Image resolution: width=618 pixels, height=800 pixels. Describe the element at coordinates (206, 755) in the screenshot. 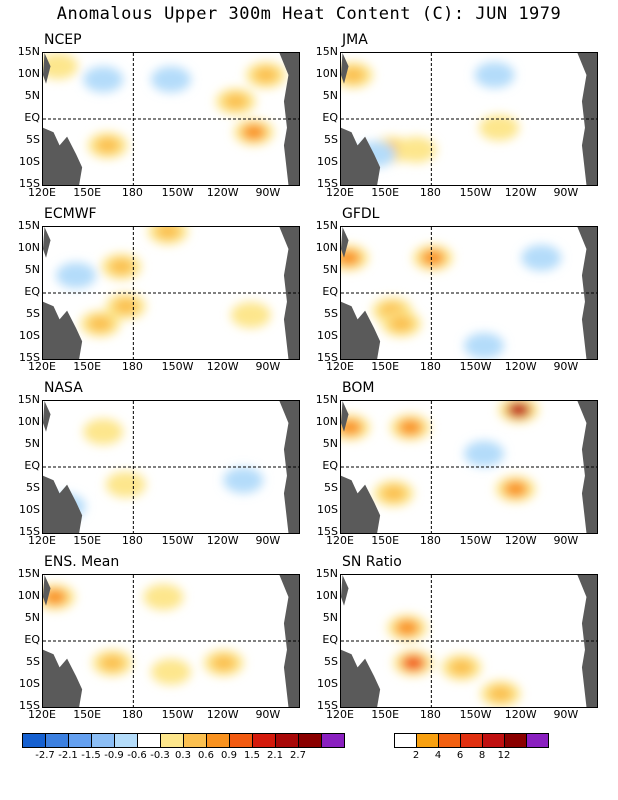

I see `colorbar-label: 0.6` at that location.